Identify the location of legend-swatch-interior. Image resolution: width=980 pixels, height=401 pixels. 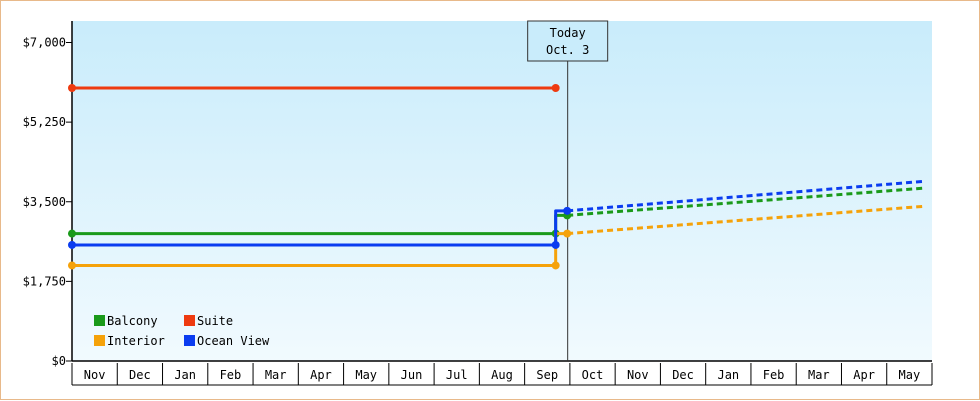
(99, 340).